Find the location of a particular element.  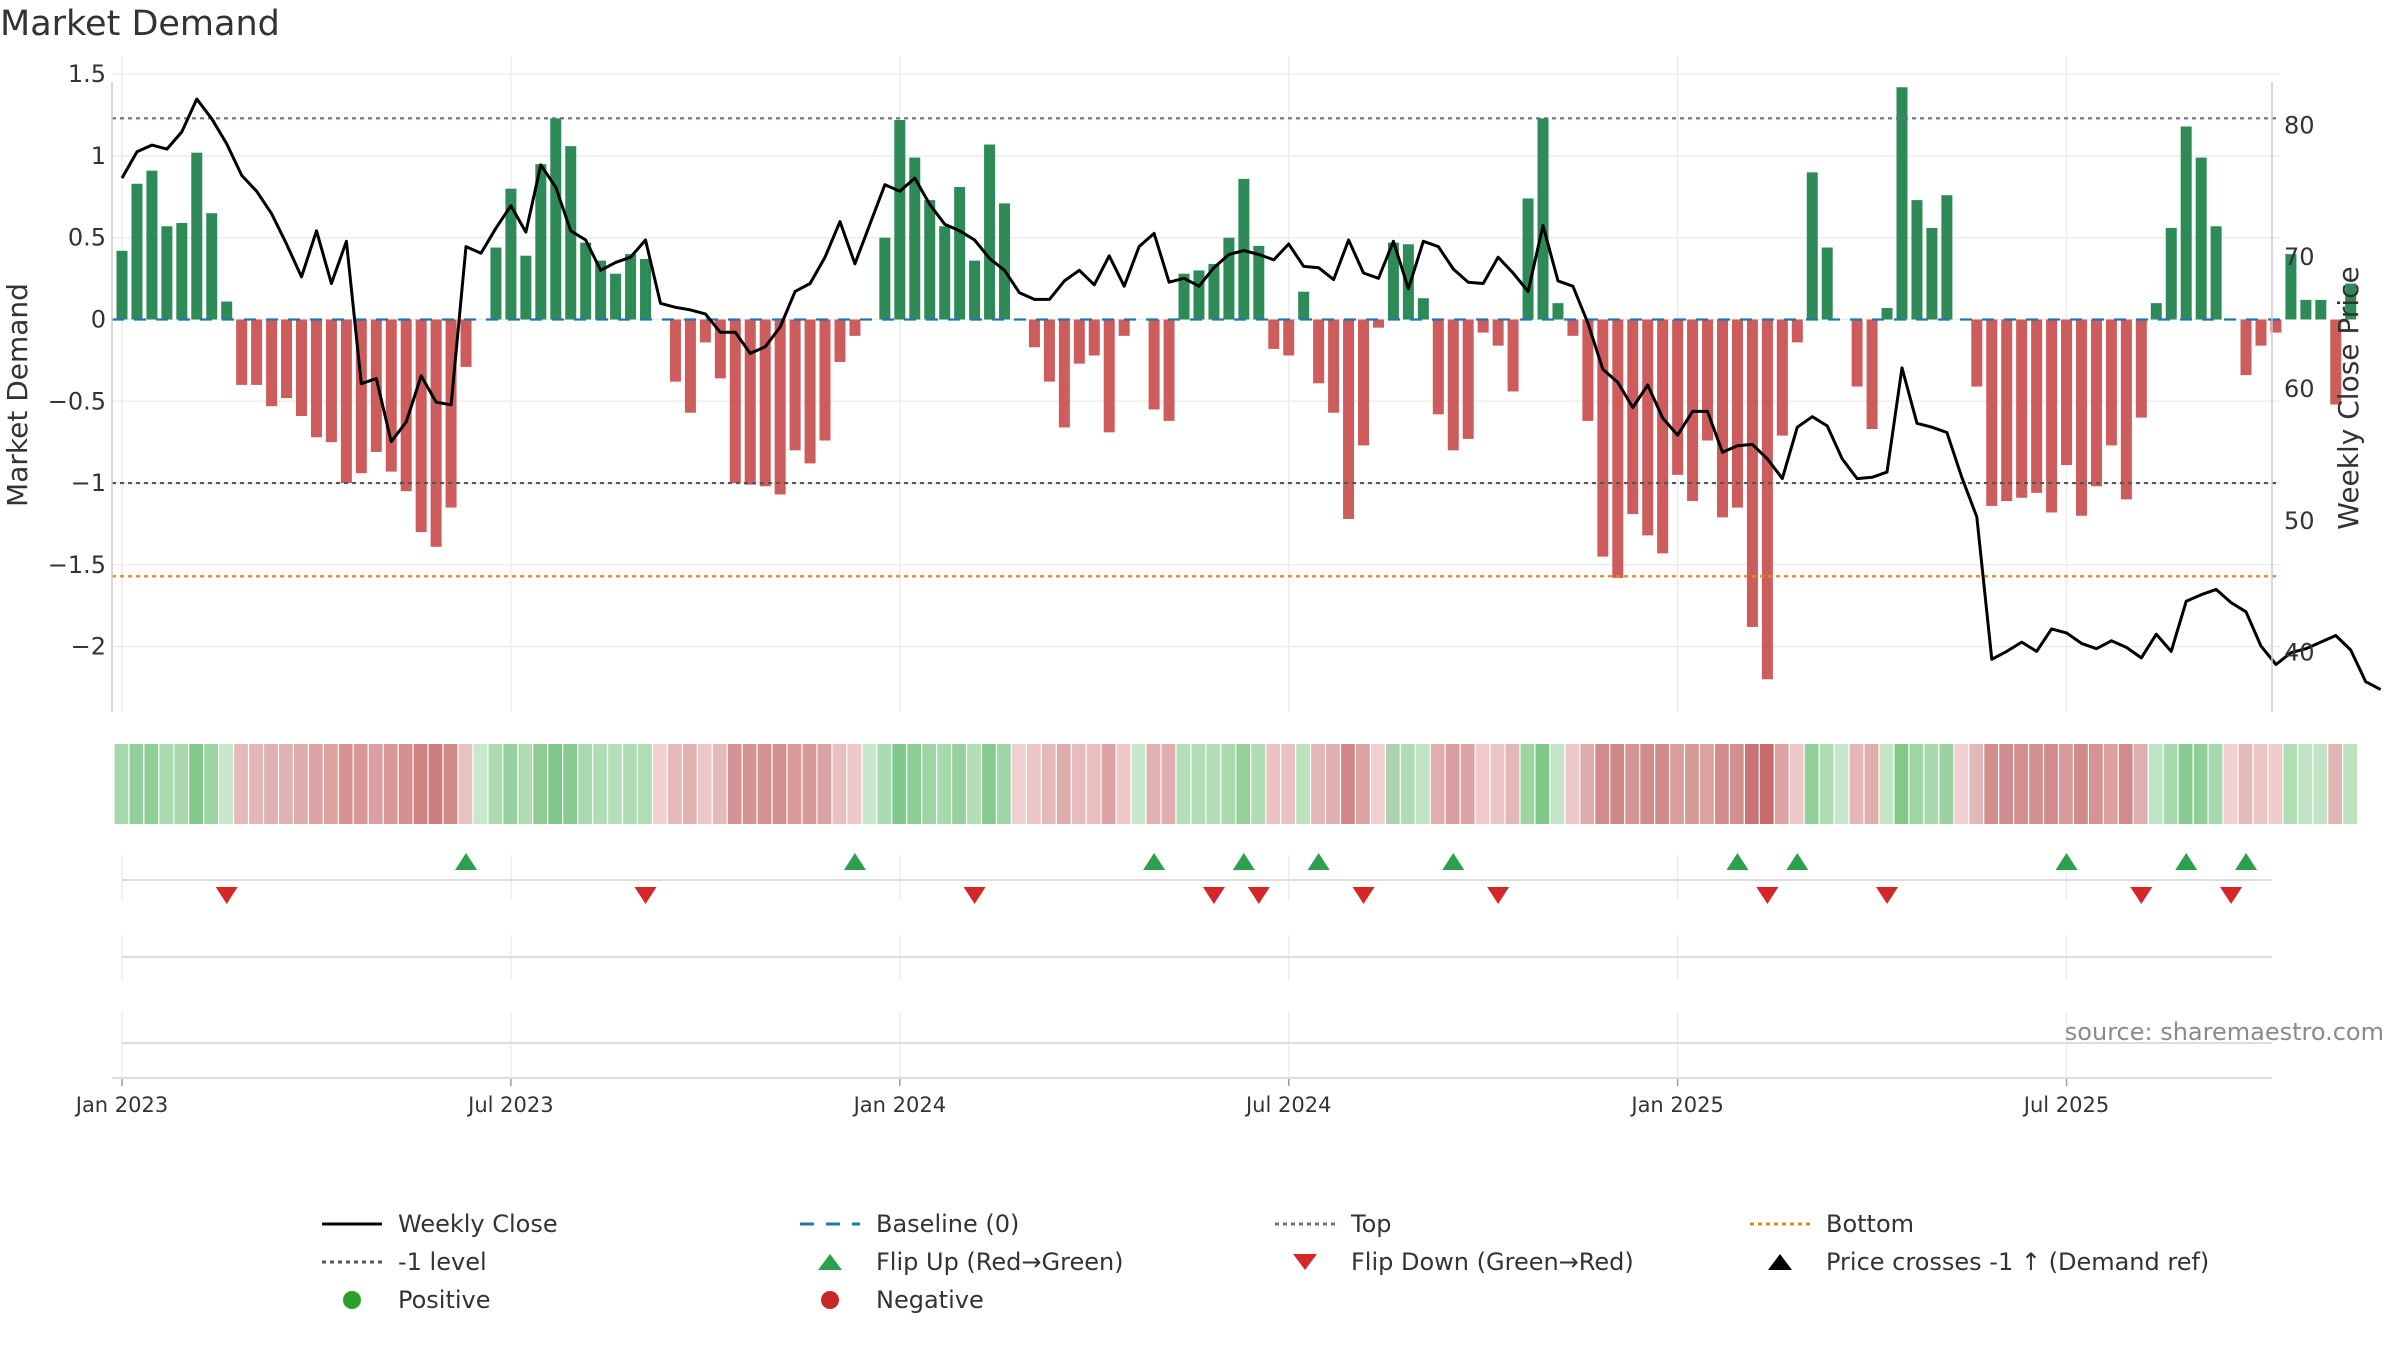

source-credit: source: sharemaestro.com is located at coordinates (2224, 1032).